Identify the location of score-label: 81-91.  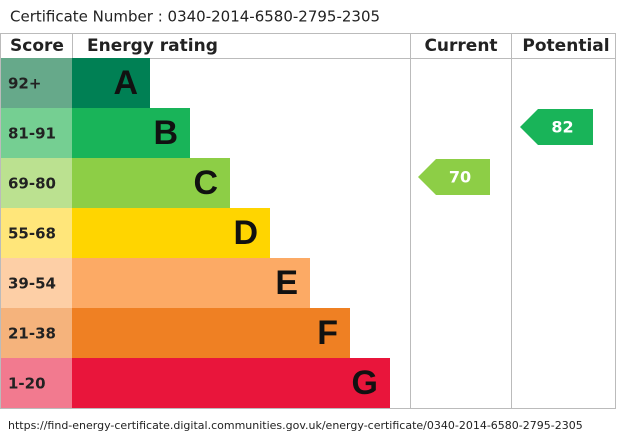
(32, 134).